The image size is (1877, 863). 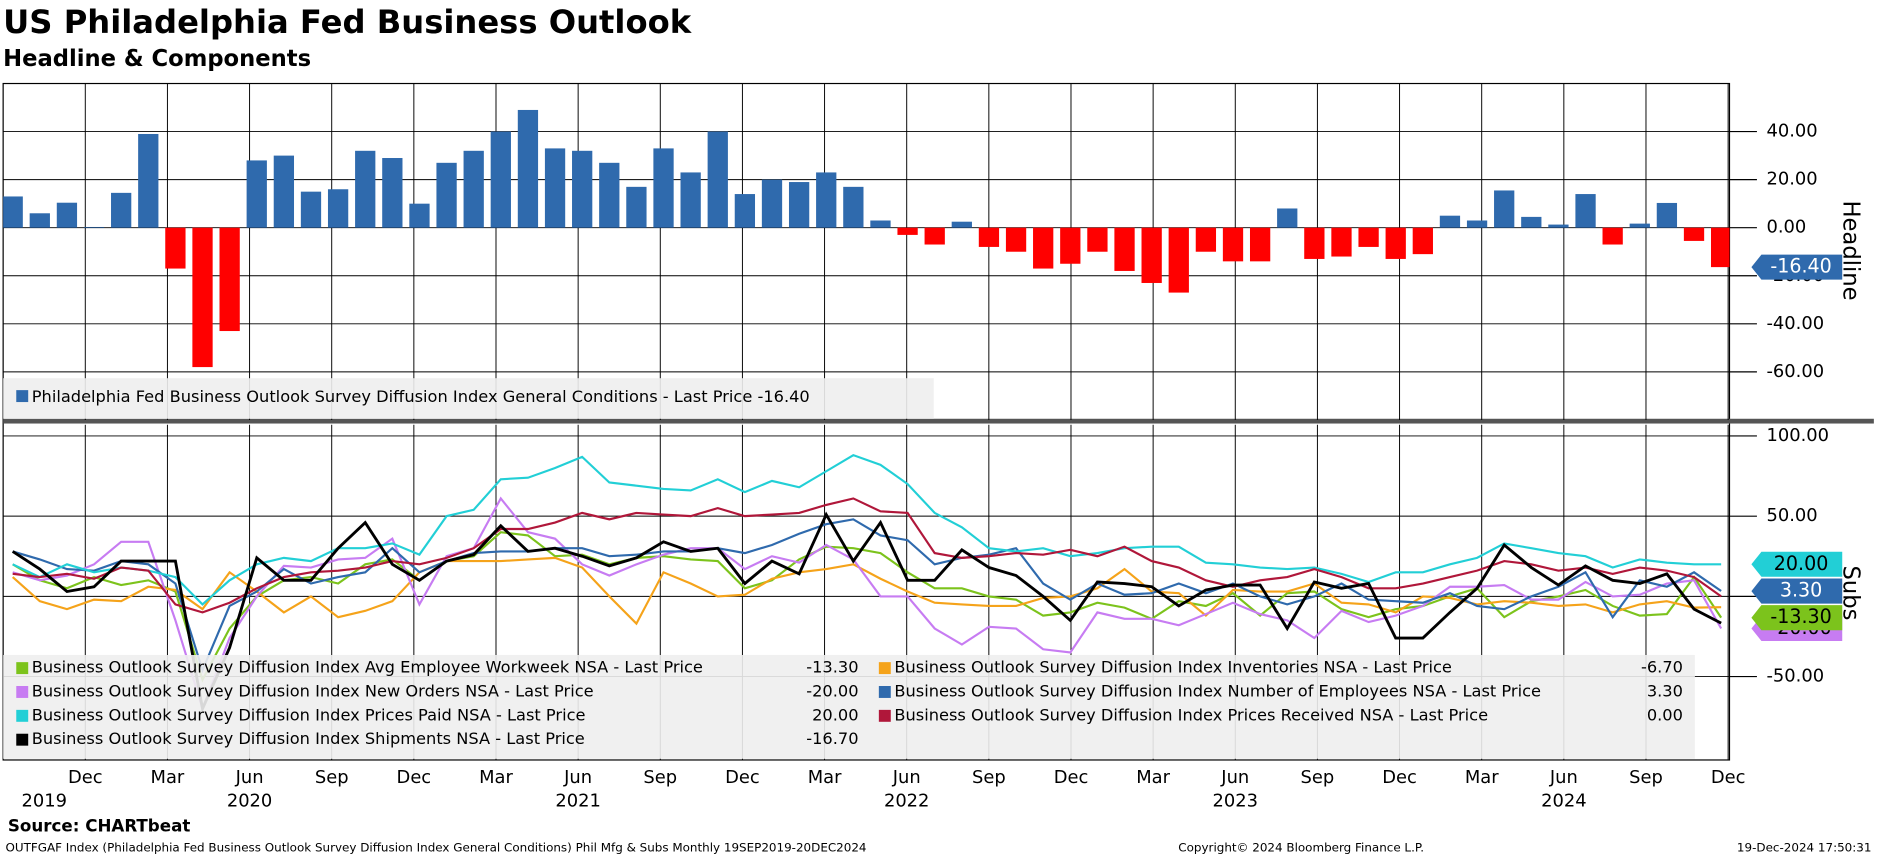 What do you see at coordinates (250, 801) in the screenshot?
I see `year-label: 2020` at bounding box center [250, 801].